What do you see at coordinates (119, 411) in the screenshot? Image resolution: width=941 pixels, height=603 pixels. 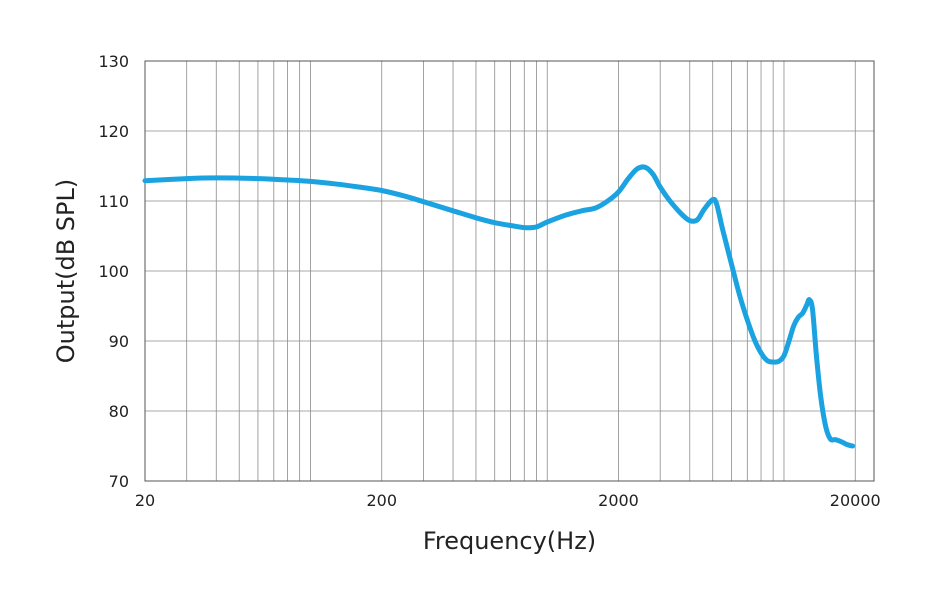 I see `y-tick-label: 80` at bounding box center [119, 411].